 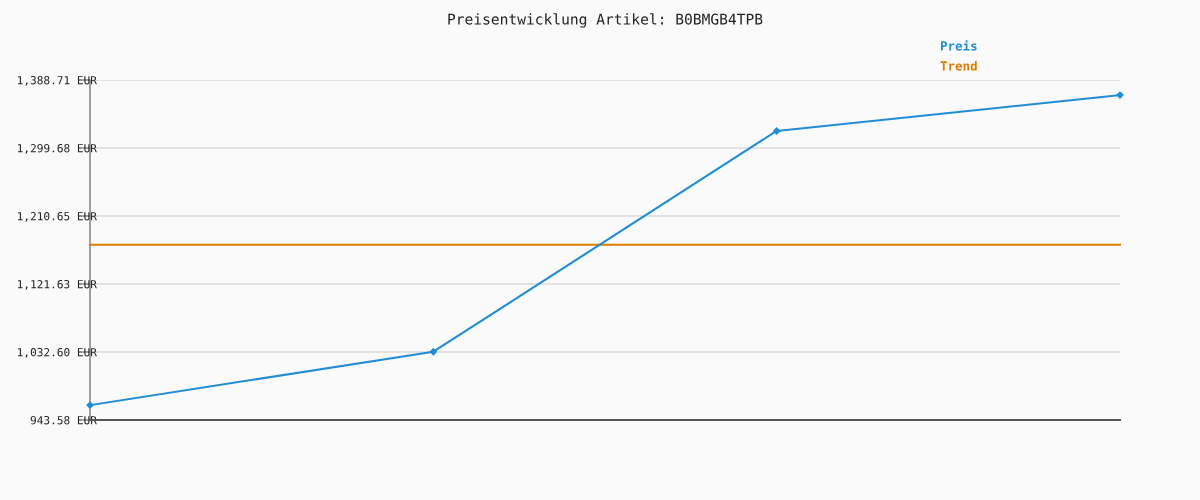 What do you see at coordinates (57, 149) in the screenshot?
I see `y-tick-label: 1,299.68 EUR` at bounding box center [57, 149].